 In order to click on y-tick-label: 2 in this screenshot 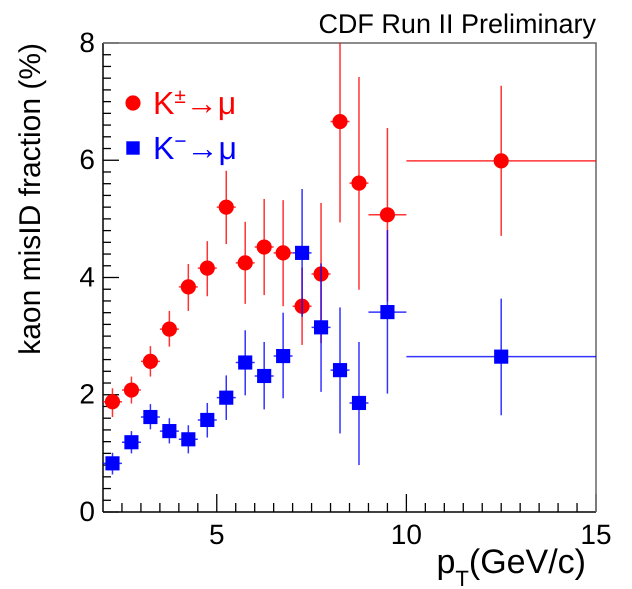, I will do `click(87, 394)`.